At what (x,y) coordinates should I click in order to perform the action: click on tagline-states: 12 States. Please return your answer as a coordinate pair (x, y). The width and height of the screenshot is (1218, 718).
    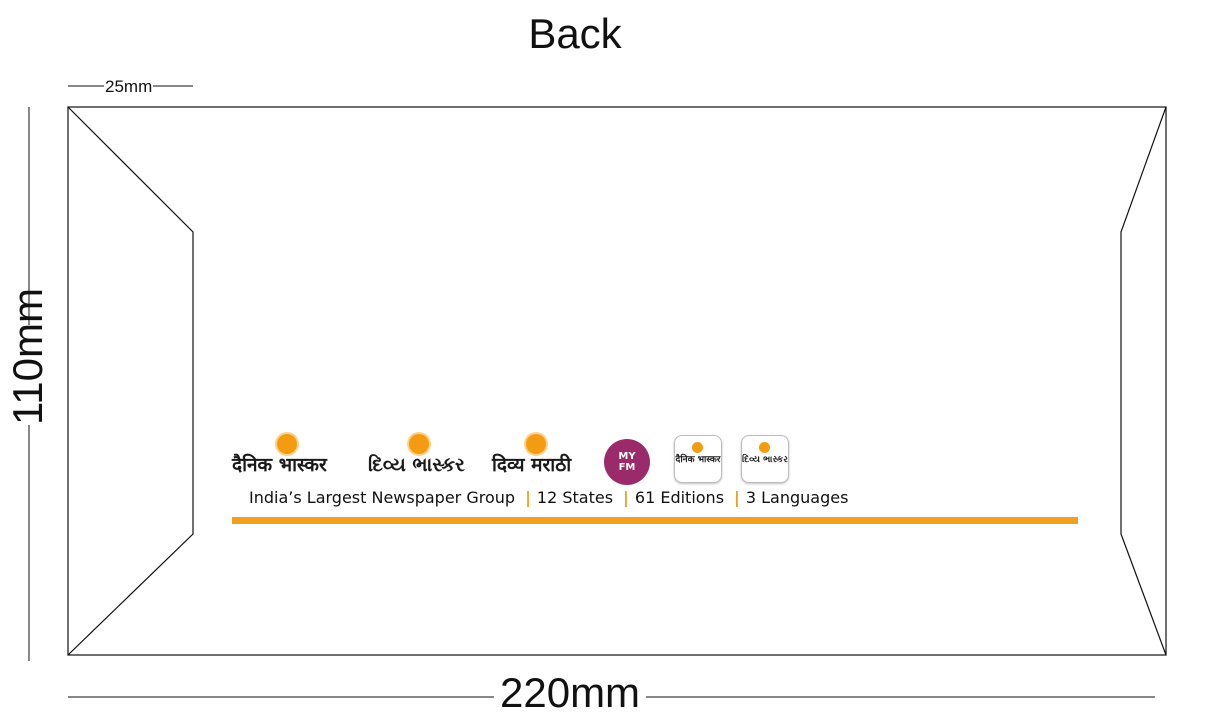
    Looking at the image, I should click on (575, 497).